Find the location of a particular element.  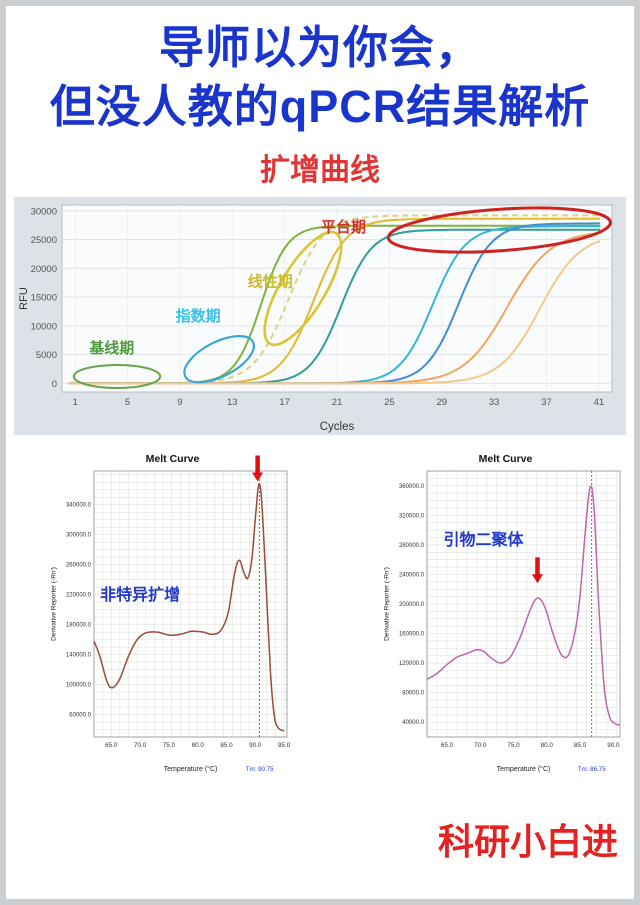

title-line-2: 但没人教的qPCR结果解析 is located at coordinates (320, 107).